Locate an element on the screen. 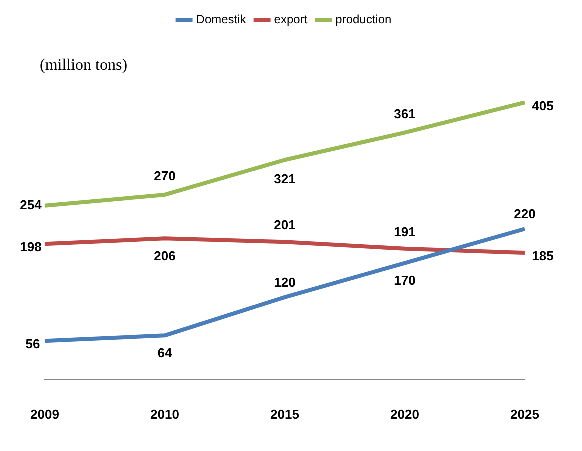 This screenshot has height=451, width=582. x-tick-label: 2009 is located at coordinates (45, 414).